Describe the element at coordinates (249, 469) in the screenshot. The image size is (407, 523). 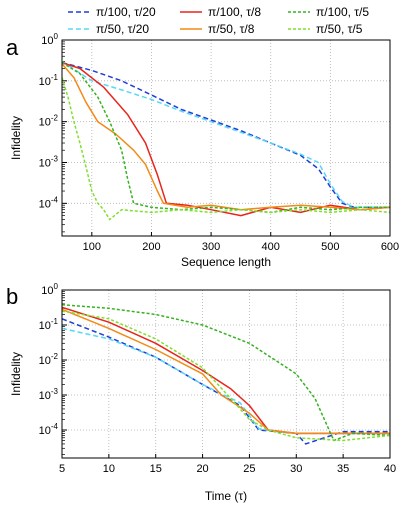
I see `x-tick-label: 25` at that location.